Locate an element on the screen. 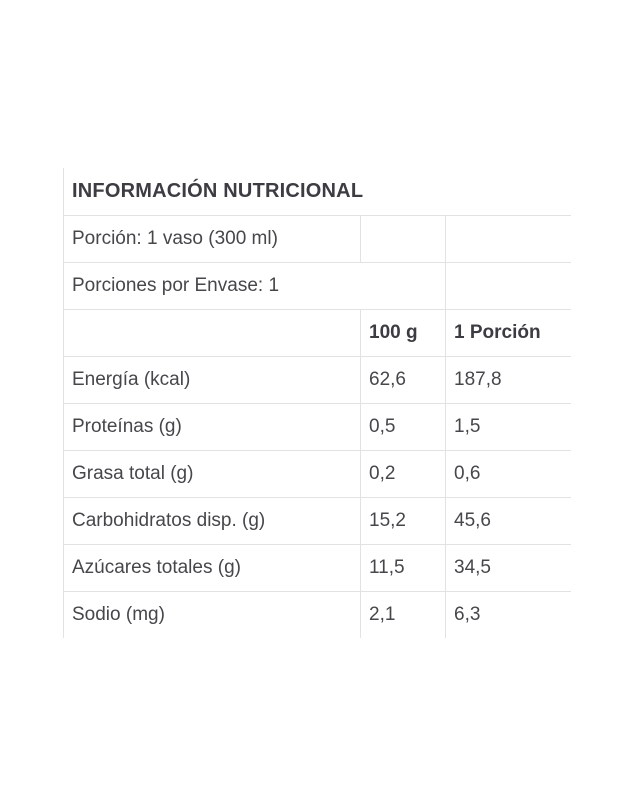 The width and height of the screenshot is (635, 810). value-per-portion: 0,6 is located at coordinates (507, 473).